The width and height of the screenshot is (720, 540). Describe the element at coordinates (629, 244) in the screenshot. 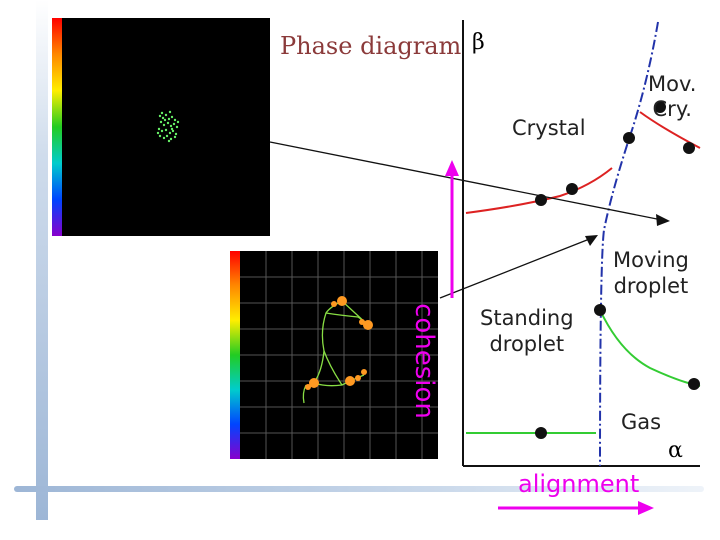

I see `alignment-transition-line` at that location.